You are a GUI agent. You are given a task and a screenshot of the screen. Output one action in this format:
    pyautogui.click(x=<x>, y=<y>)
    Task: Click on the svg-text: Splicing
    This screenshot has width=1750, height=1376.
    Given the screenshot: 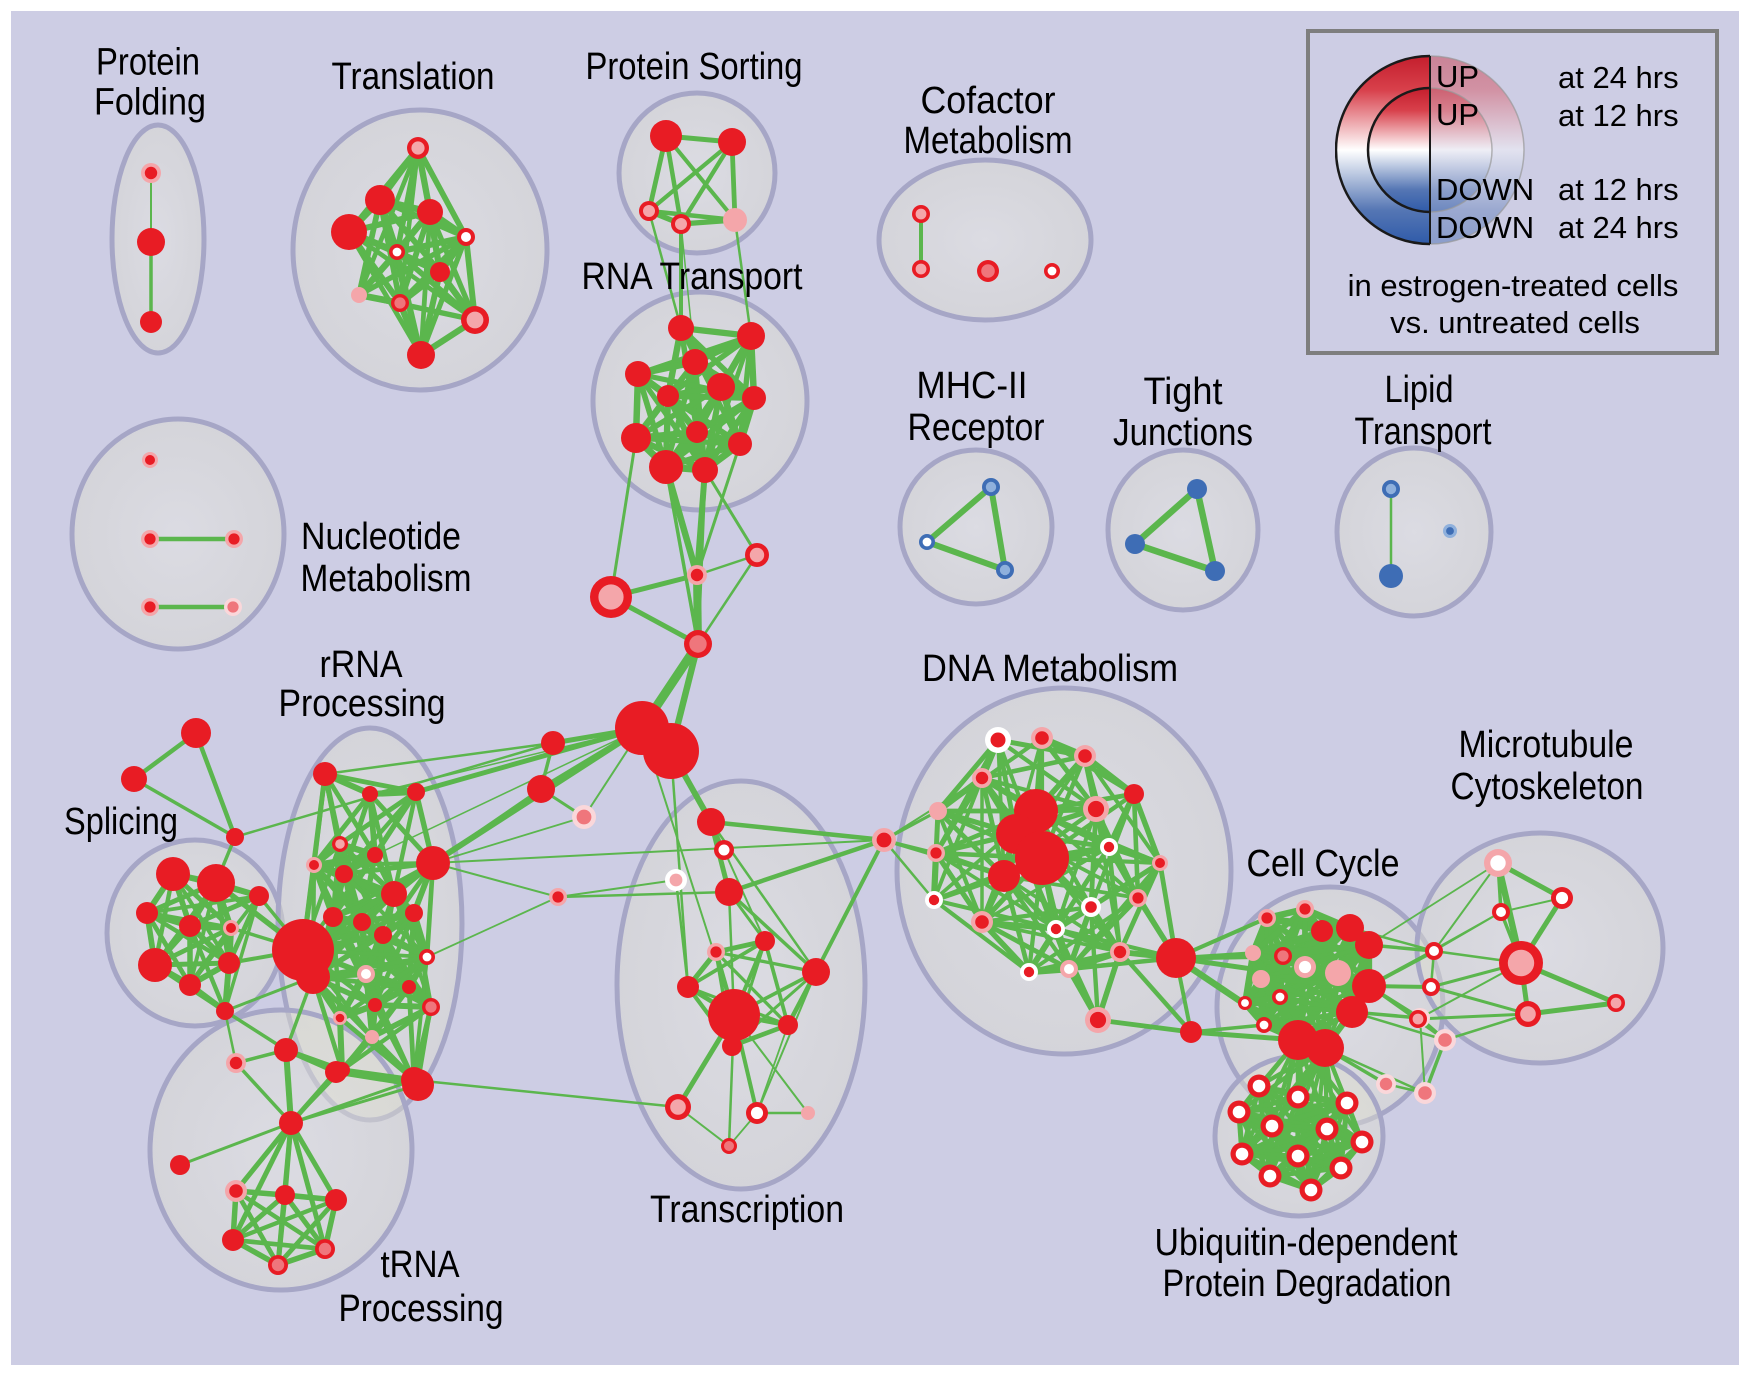 What is the action you would take?
    pyautogui.click(x=121, y=822)
    